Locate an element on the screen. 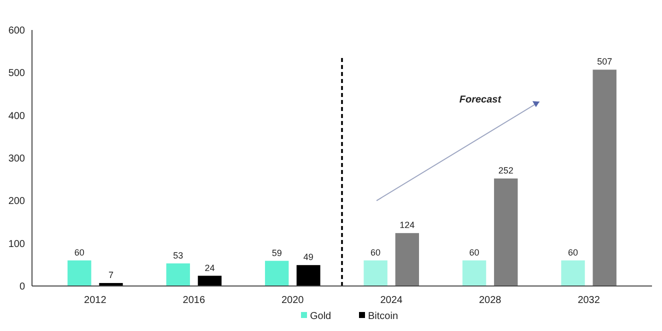 Image resolution: width=662 pixels, height=331 pixels. data-label: 59 is located at coordinates (277, 253).